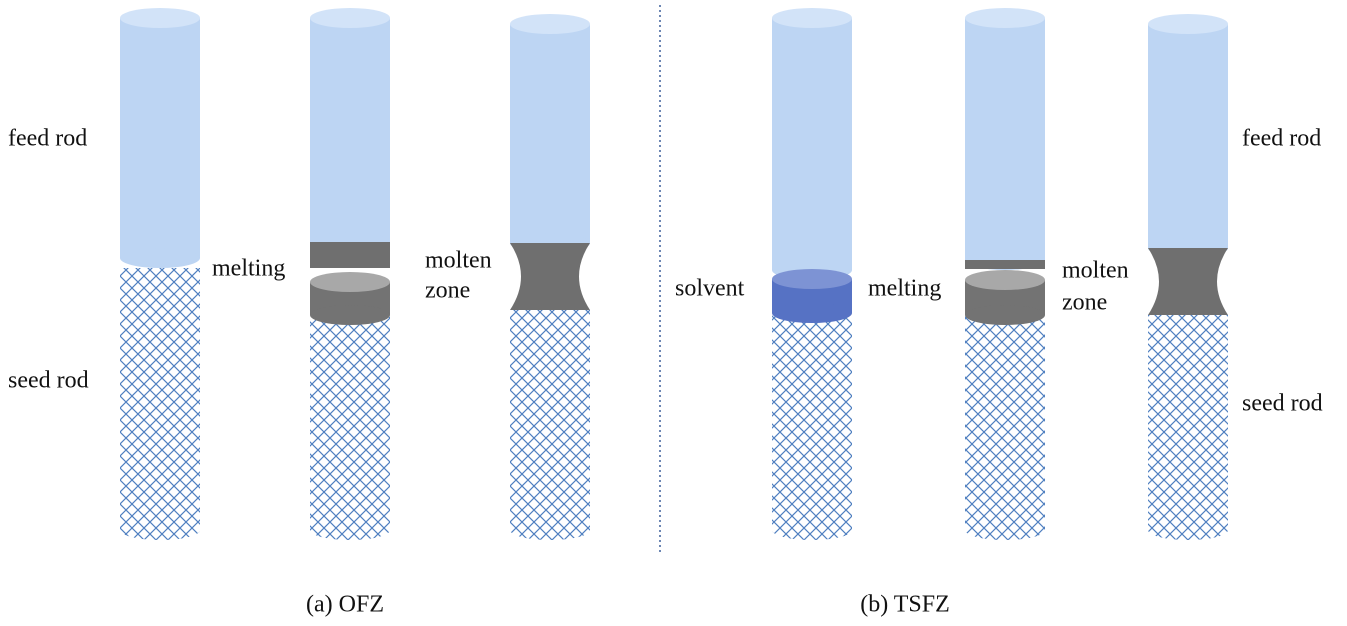 The height and width of the screenshot is (626, 1347). I want to click on solvent-disc, so click(812, 313).